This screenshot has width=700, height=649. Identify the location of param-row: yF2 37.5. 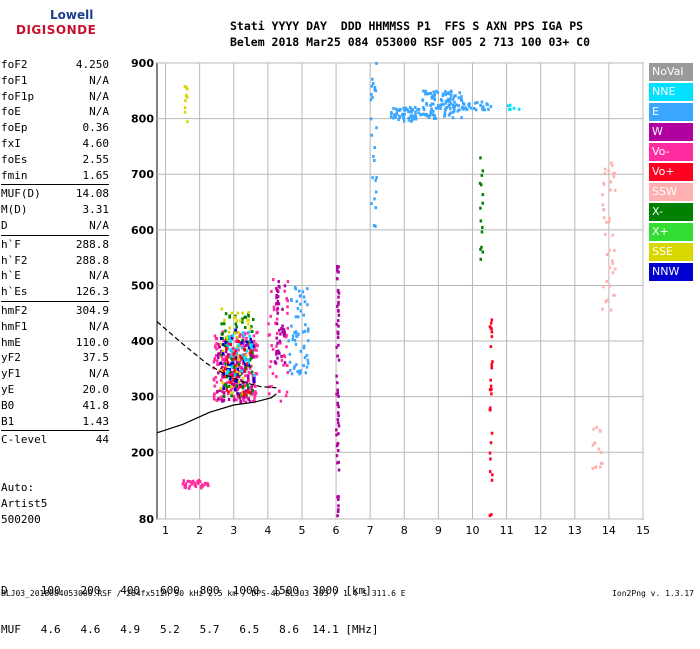
(55, 358).